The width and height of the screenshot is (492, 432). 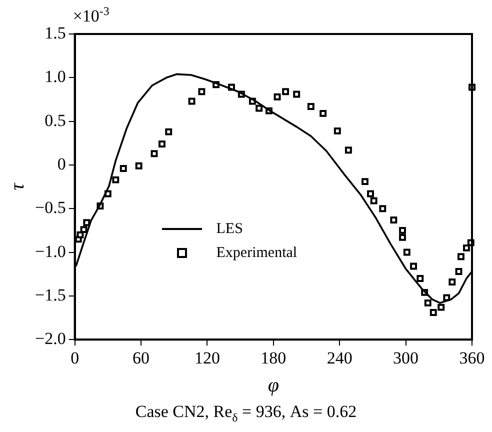 What do you see at coordinates (472, 358) in the screenshot?
I see `x-tick-label: 360` at bounding box center [472, 358].